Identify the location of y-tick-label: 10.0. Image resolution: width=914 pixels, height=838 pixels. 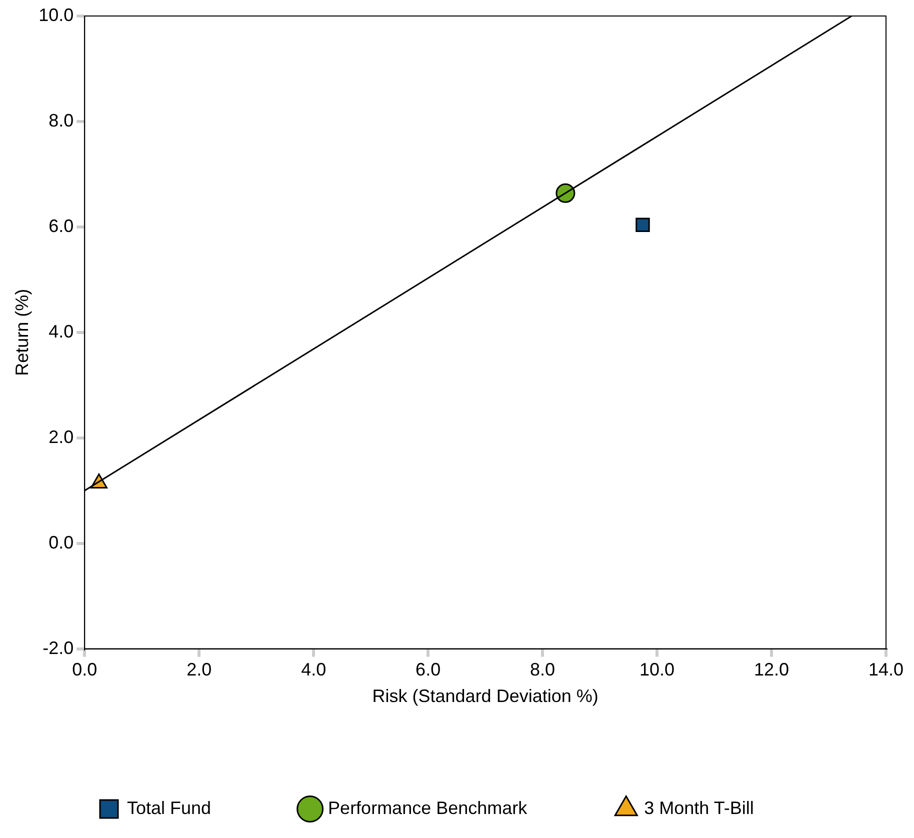
(56, 14).